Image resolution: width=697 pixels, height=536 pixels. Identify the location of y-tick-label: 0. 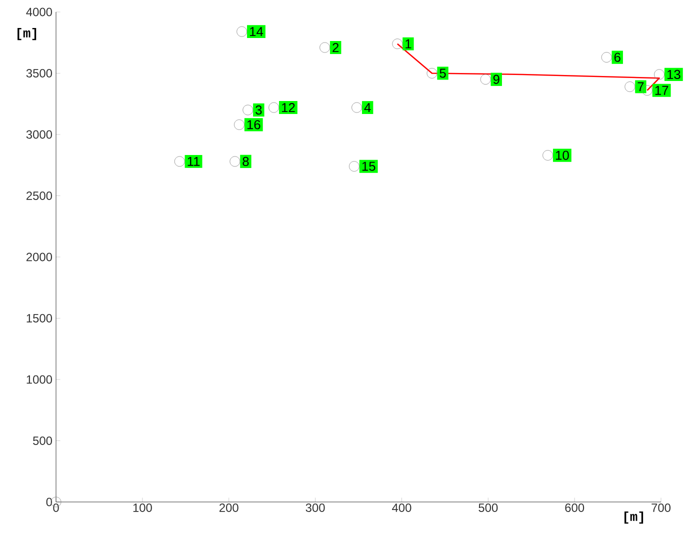
(49, 502).